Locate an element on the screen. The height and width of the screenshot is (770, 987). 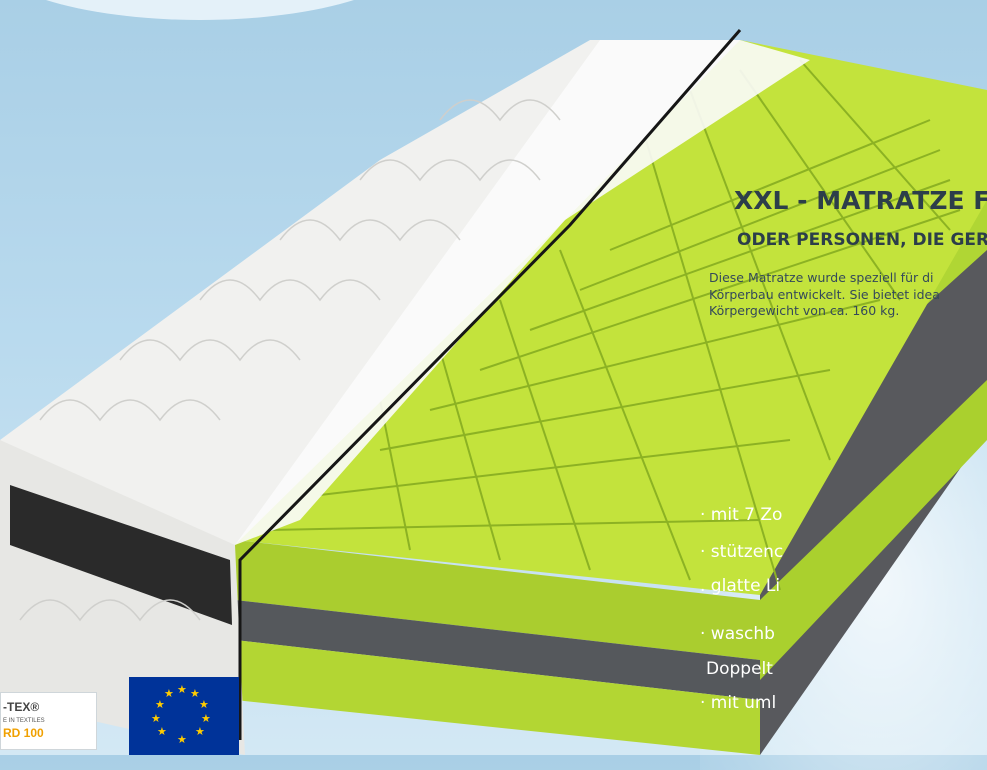
feature-item: · mit uml is located at coordinates (738, 703).